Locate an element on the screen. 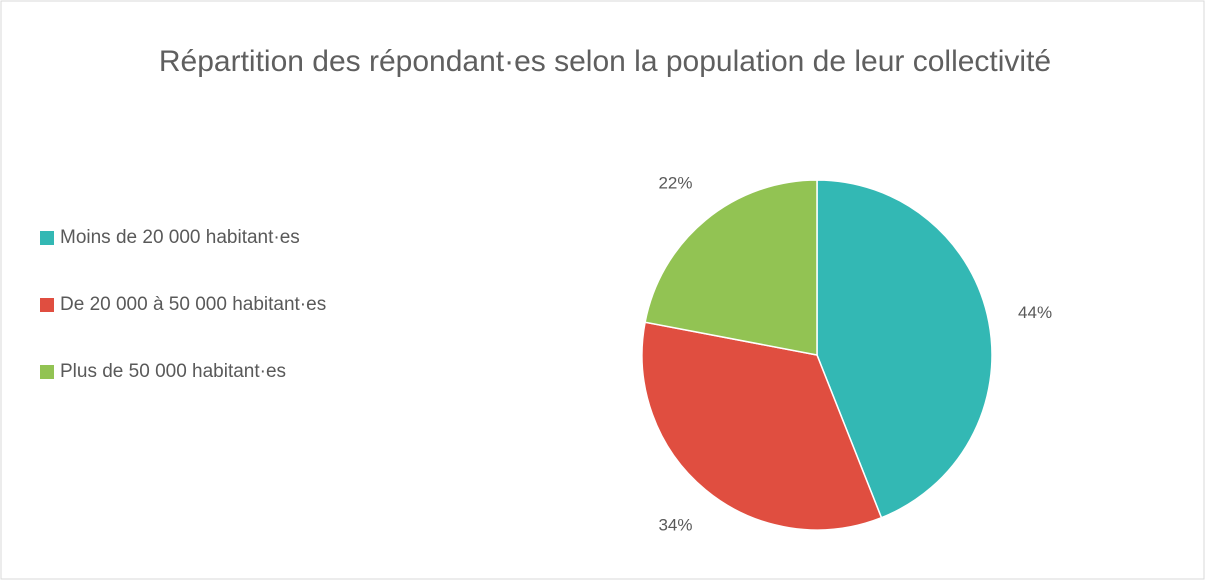 This screenshot has width=1206, height=581. data-label: 22% is located at coordinates (675, 182).